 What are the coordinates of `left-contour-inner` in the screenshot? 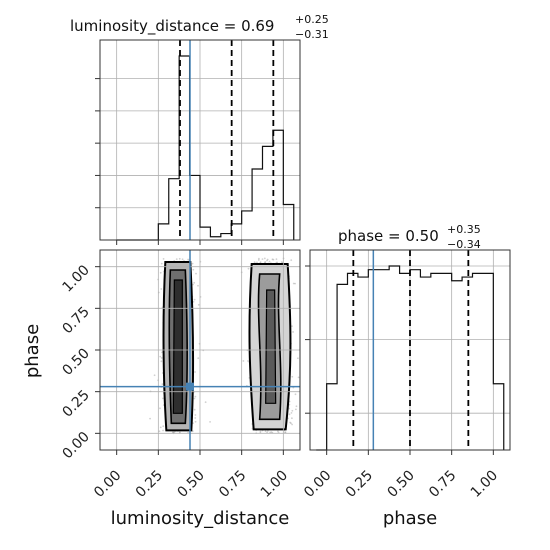 It's located at (177, 346).